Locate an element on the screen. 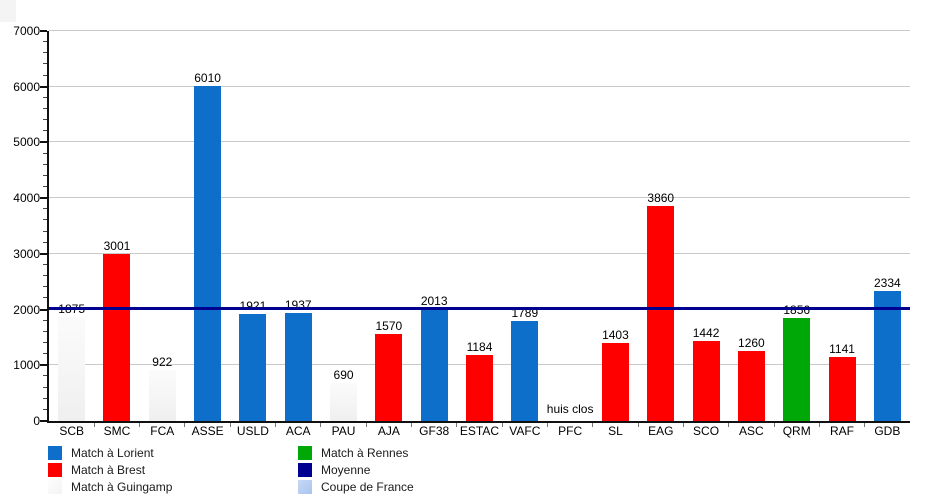  x-category-label-aja: AJA is located at coordinates (388, 431).